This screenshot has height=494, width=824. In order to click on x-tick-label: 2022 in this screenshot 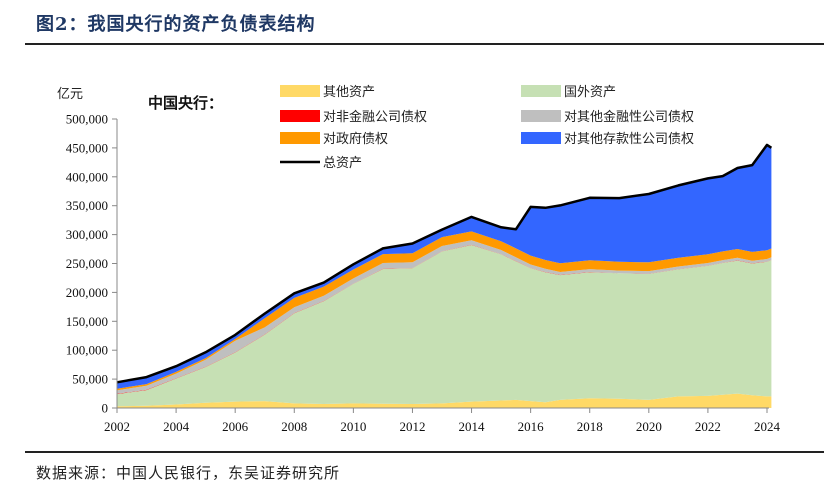, I will do `click(708, 426)`.